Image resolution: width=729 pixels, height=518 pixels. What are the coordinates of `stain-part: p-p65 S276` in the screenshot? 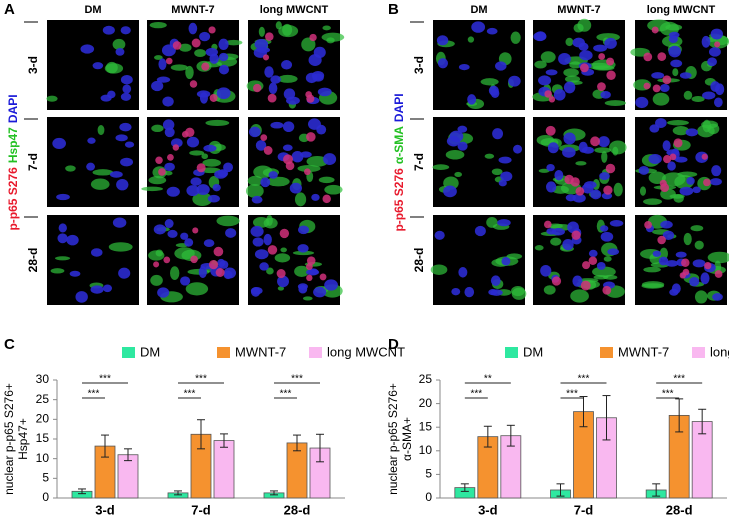 It's located at (399, 200).